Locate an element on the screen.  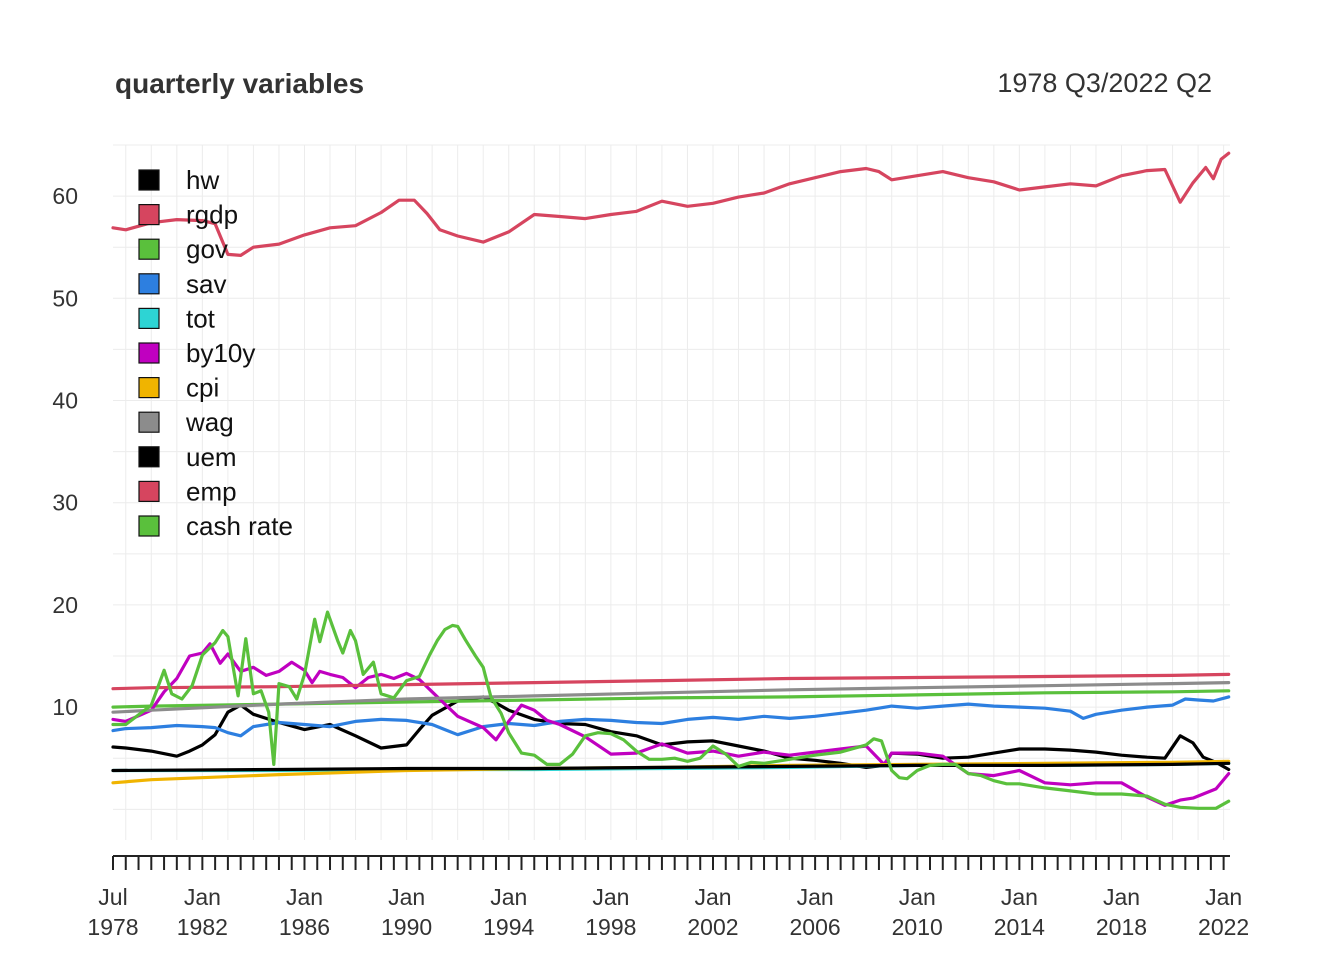
x-tick-label-year: 2014 is located at coordinates (1019, 927).